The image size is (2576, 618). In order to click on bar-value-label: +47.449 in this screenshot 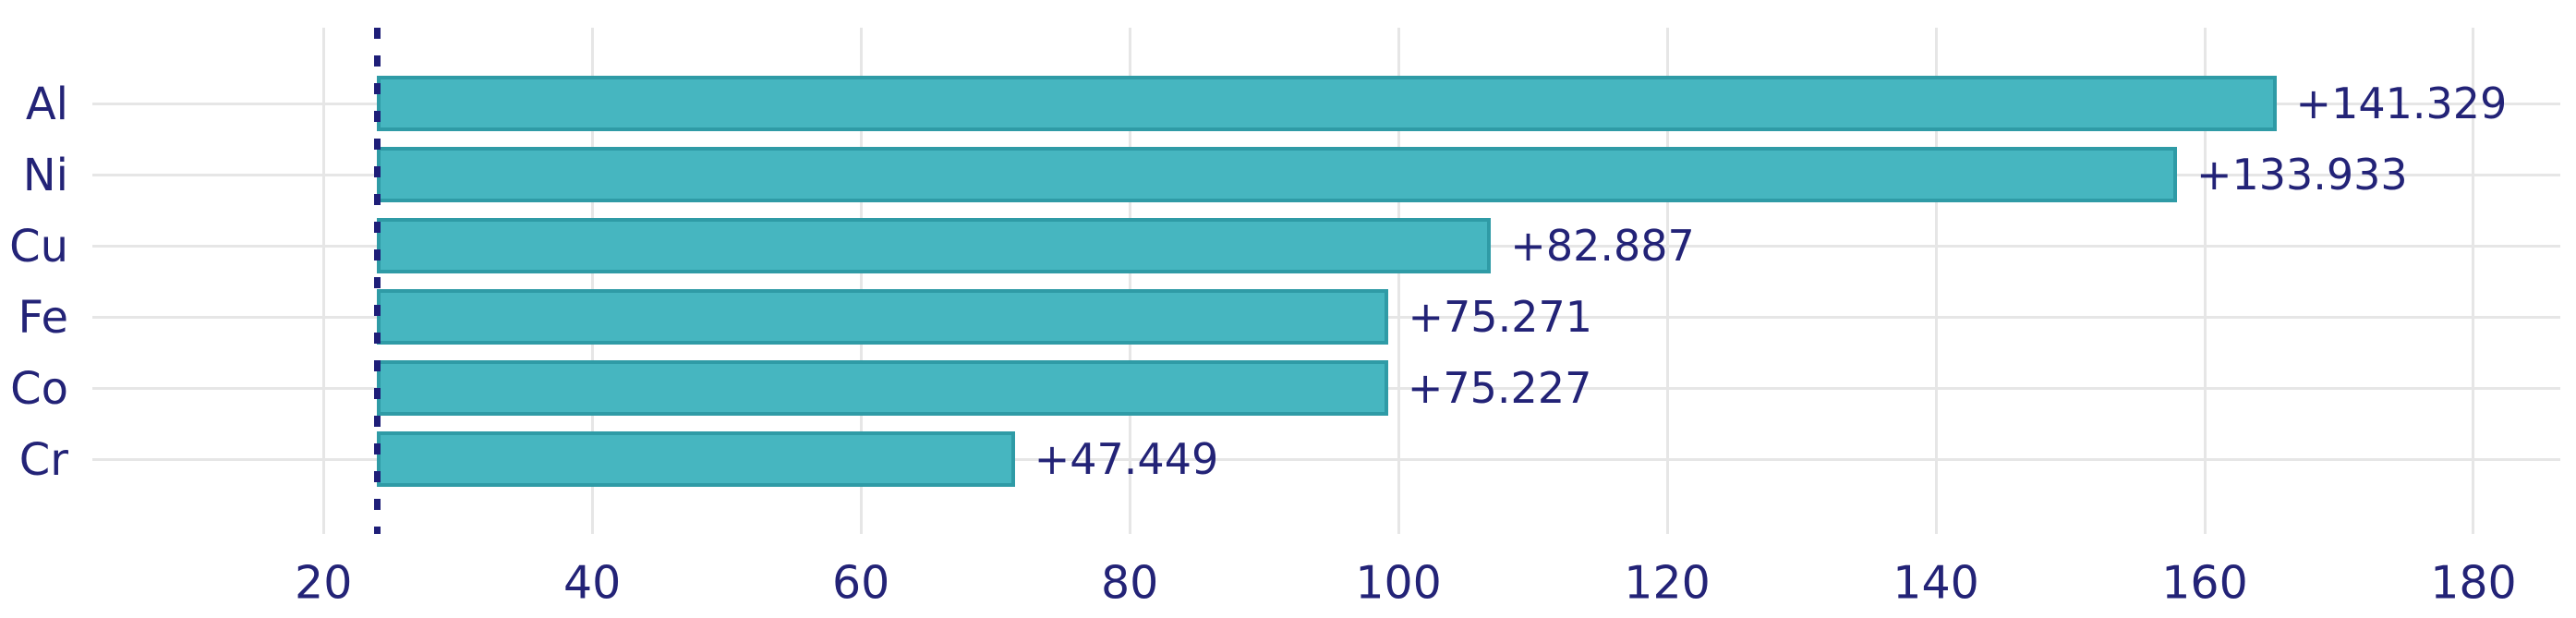, I will do `click(1126, 459)`.